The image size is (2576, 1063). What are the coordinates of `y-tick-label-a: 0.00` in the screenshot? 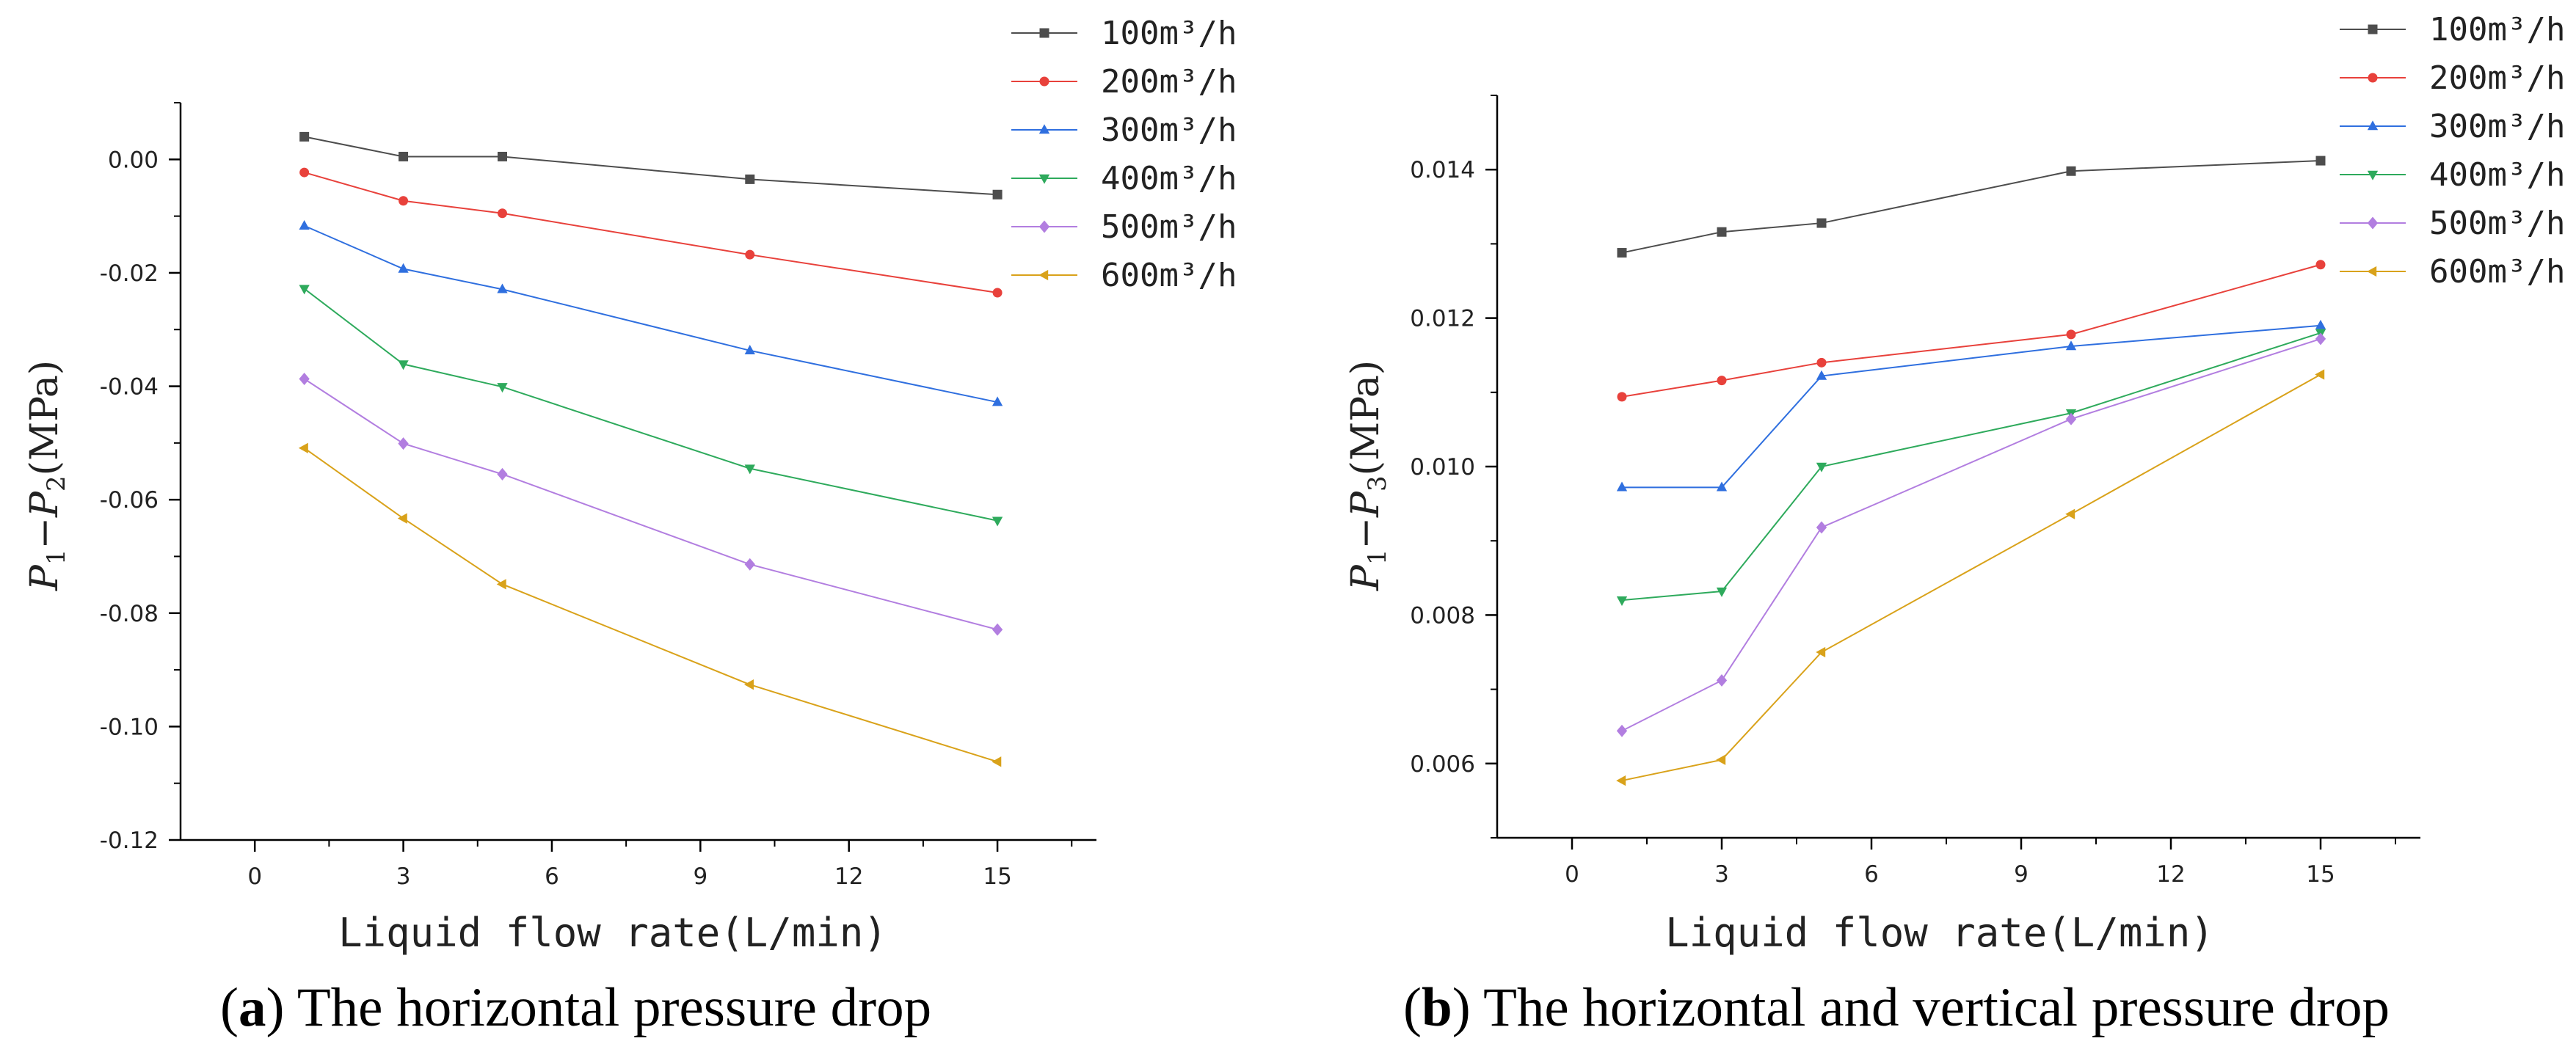 It's located at (133, 160).